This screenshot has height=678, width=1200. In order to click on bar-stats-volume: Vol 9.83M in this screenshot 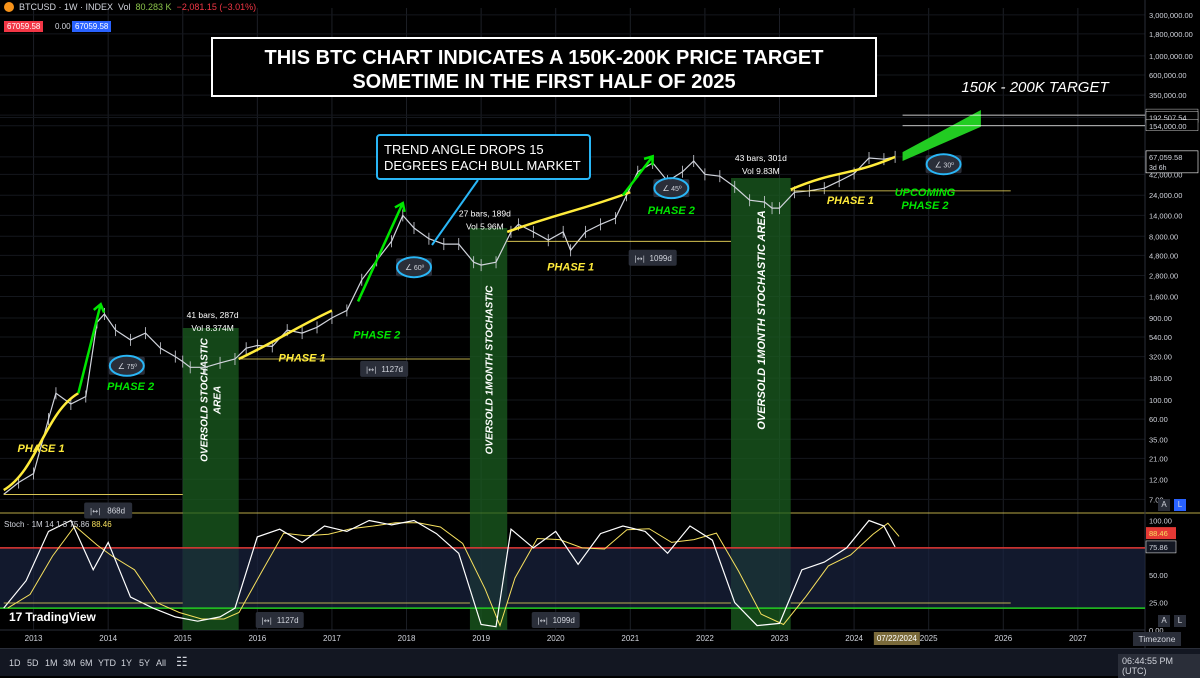, I will do `click(761, 171)`.